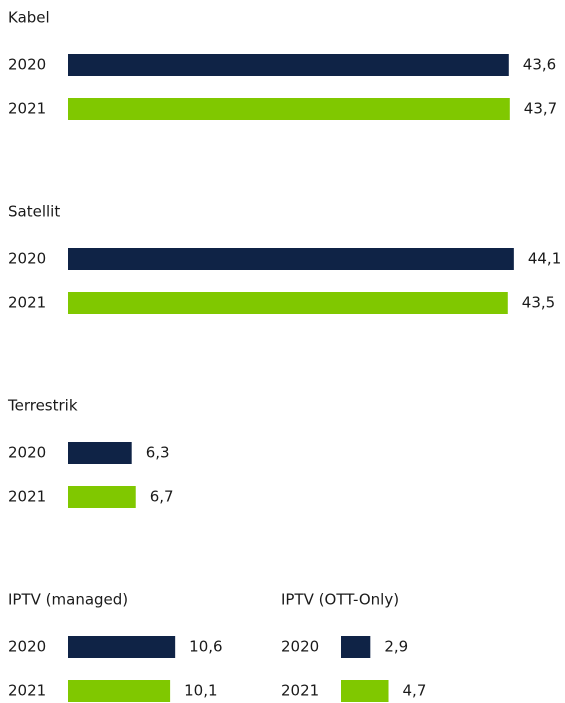 The width and height of the screenshot is (565, 703). I want to click on group-title: IPTV (OTT-Only), so click(340, 600).